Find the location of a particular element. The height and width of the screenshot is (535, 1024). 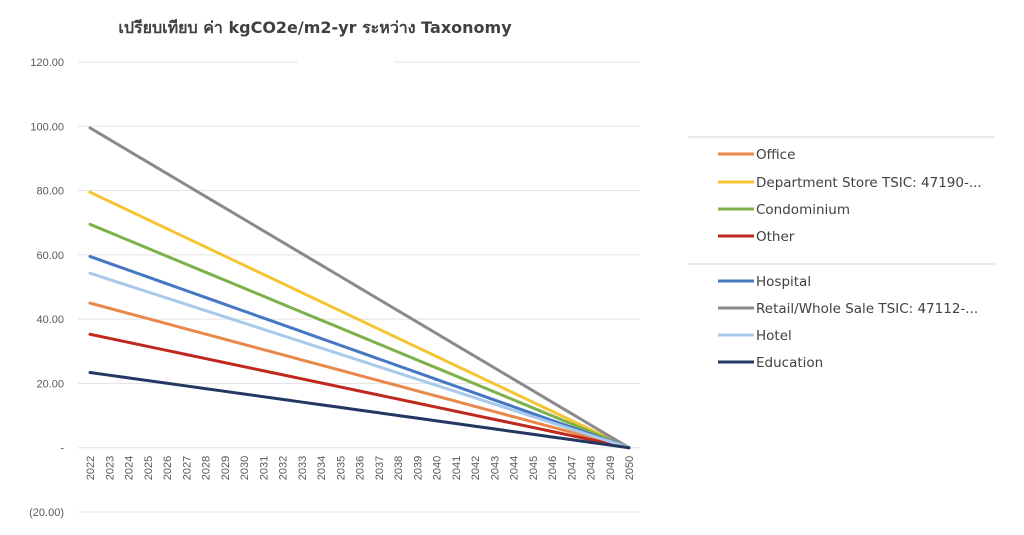

y-tick-label: 80.00 is located at coordinates (50, 192).